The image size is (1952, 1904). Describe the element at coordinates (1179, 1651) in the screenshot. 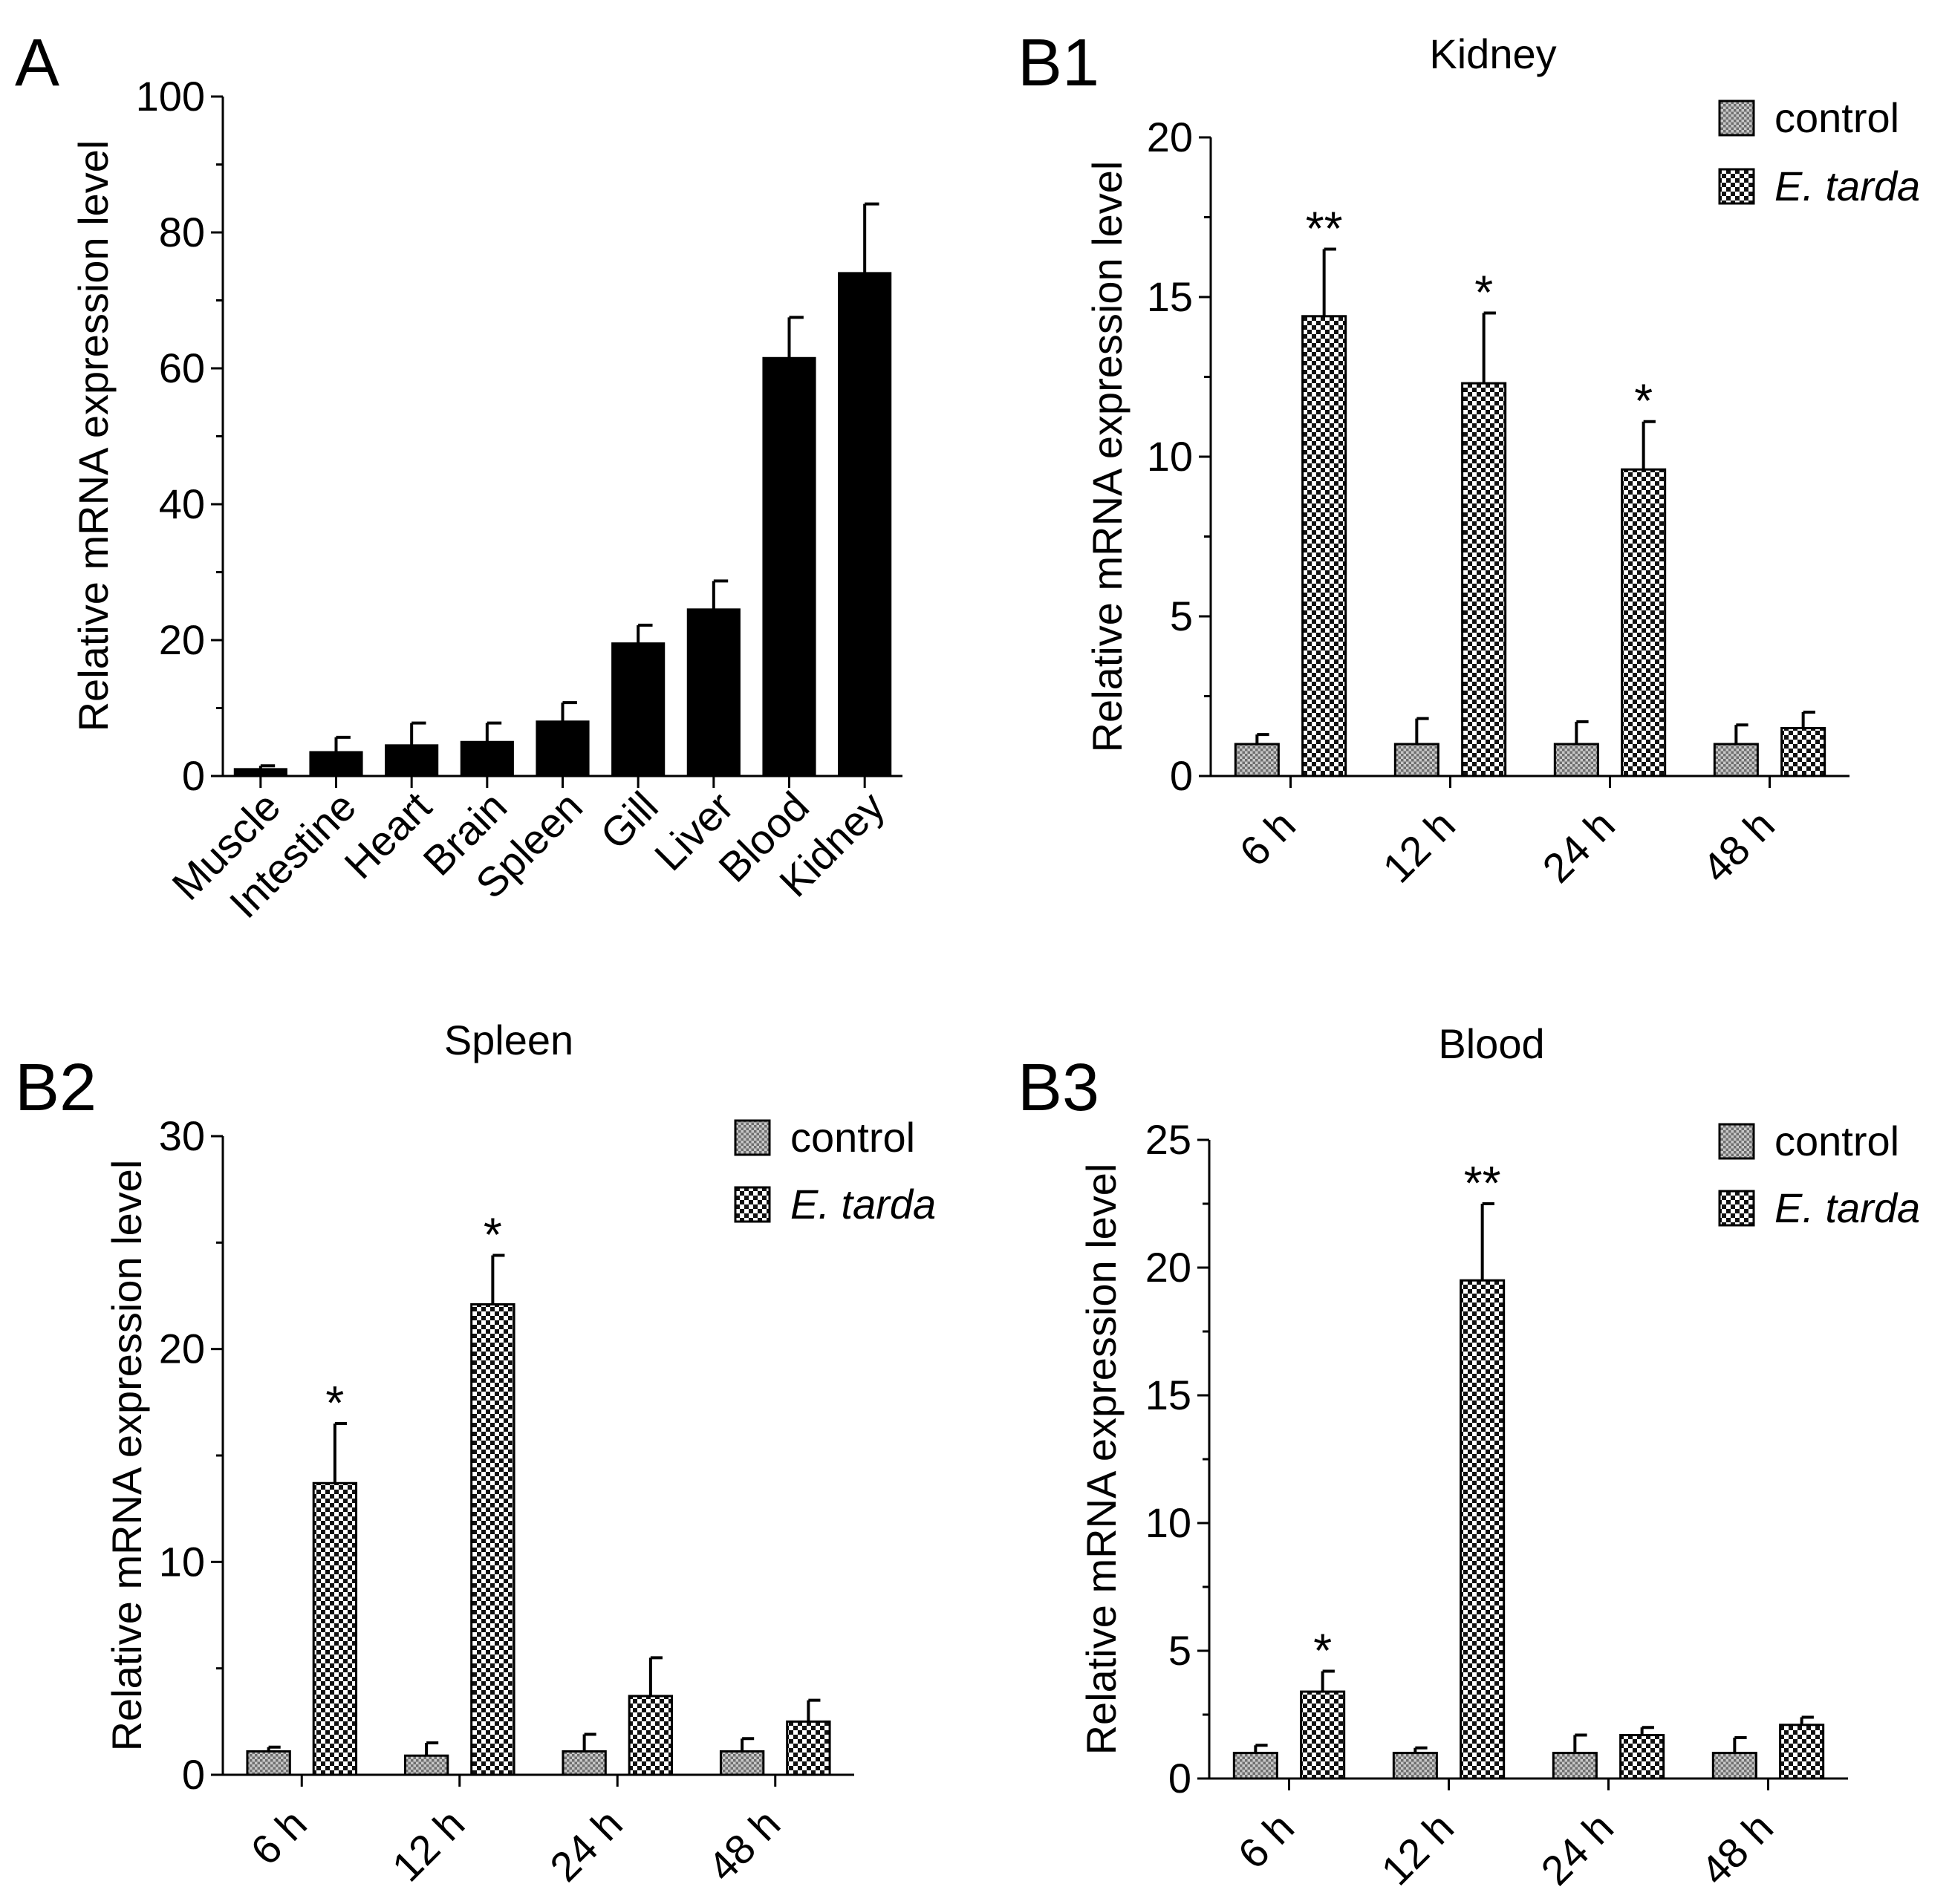

I see `y-tick-label-b3: 5` at that location.